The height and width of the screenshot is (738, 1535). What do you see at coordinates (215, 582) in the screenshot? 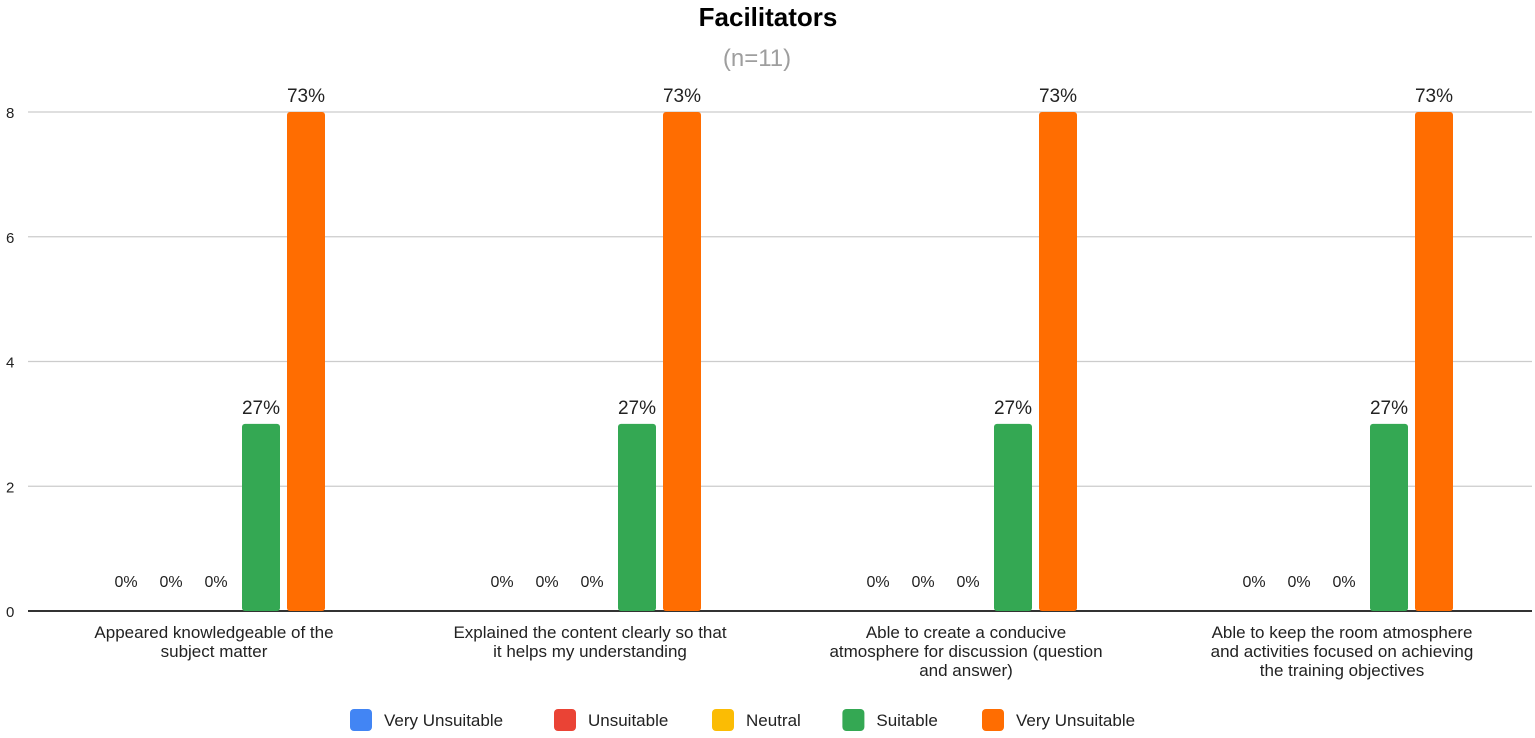
I see `data-label-3-1: 0%` at bounding box center [215, 582].